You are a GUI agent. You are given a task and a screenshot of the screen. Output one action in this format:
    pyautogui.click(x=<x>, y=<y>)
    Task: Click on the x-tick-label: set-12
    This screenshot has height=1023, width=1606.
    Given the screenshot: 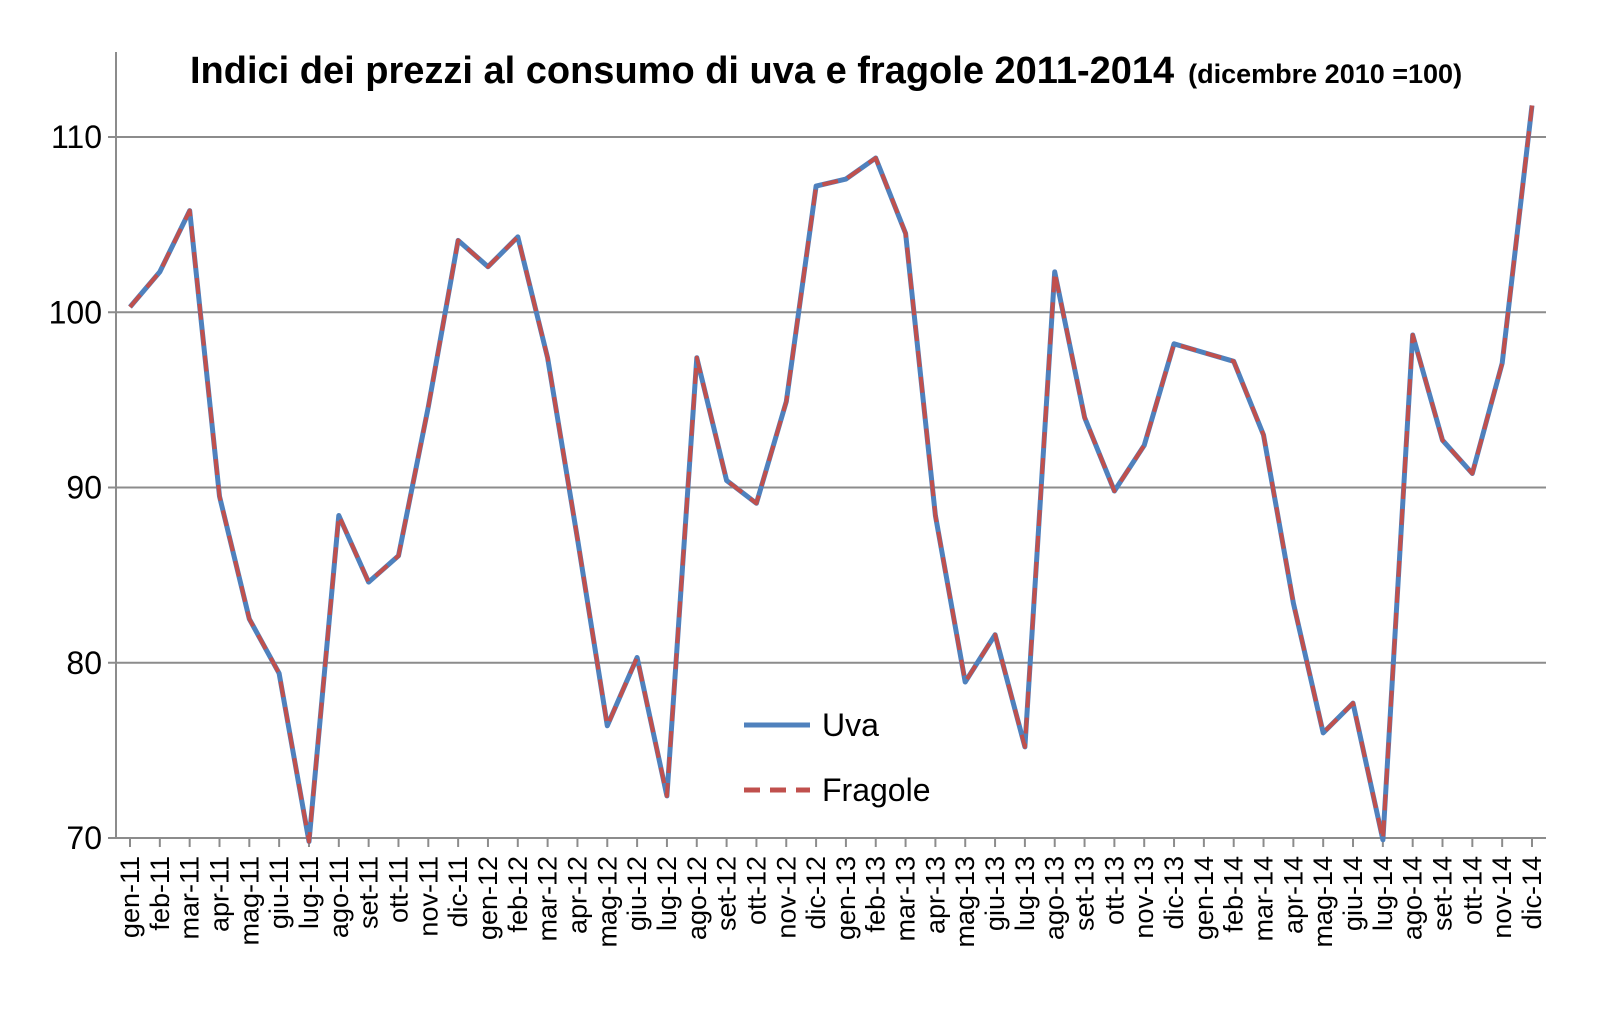 What is the action you would take?
    pyautogui.click(x=727, y=893)
    